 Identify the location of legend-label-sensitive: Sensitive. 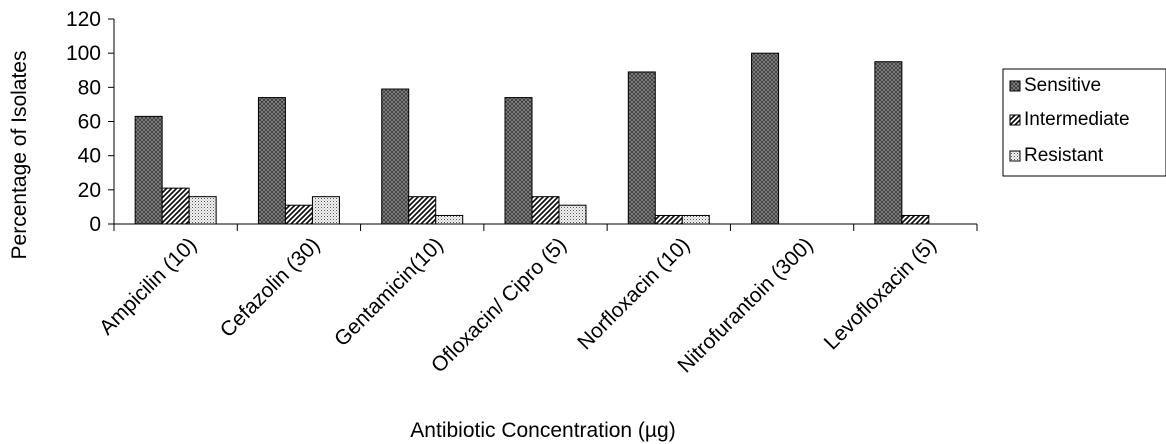
(1062, 85).